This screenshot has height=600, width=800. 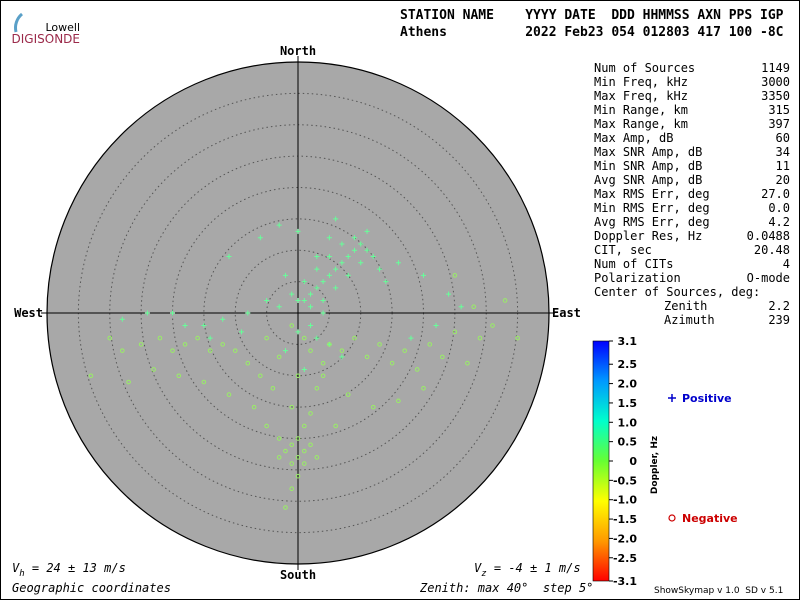 What do you see at coordinates (783, 180) in the screenshot?
I see `stat-value: 20` at bounding box center [783, 180].